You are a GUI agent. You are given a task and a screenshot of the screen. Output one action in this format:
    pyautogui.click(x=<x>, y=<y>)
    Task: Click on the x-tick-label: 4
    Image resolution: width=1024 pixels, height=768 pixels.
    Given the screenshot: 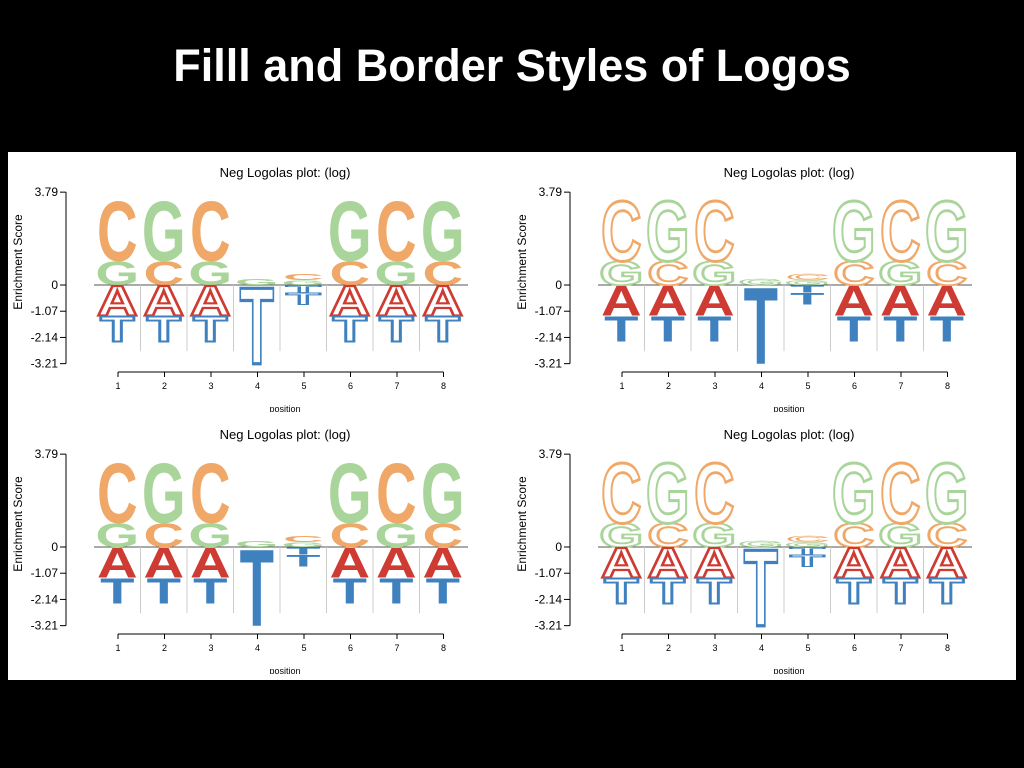 What is the action you would take?
    pyautogui.click(x=761, y=386)
    